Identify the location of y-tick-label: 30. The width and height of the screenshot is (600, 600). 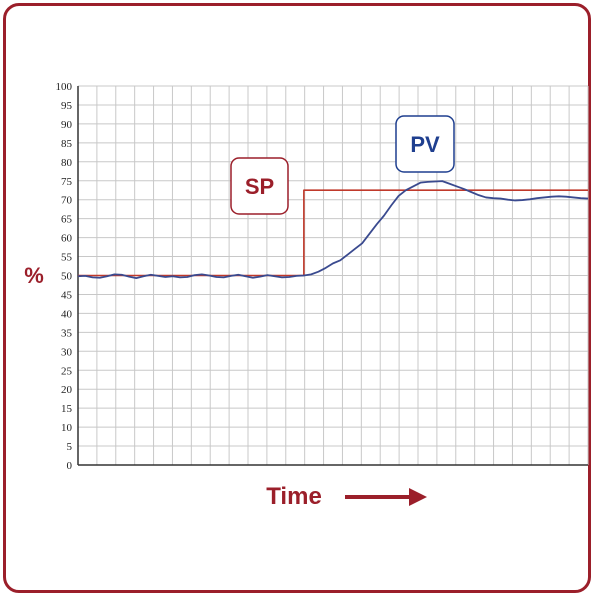
(67, 352).